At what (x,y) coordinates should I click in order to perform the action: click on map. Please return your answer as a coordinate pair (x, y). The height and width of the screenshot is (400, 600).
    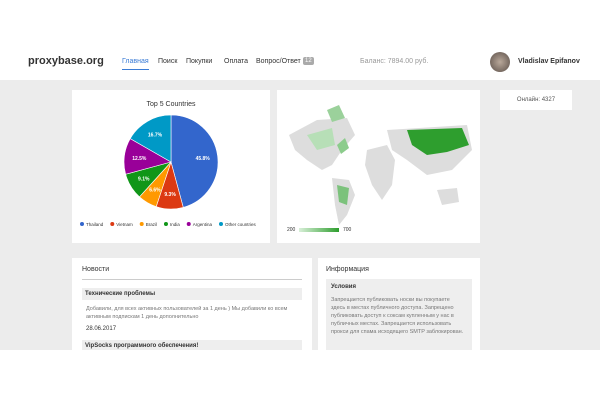
    Looking at the image, I should click on (380, 168).